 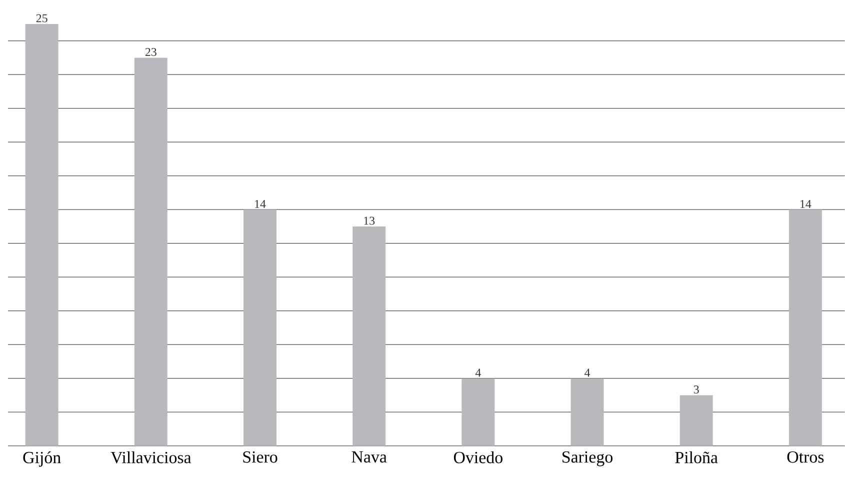 What do you see at coordinates (151, 457) in the screenshot?
I see `x-tick-label: Villaviciosa` at bounding box center [151, 457].